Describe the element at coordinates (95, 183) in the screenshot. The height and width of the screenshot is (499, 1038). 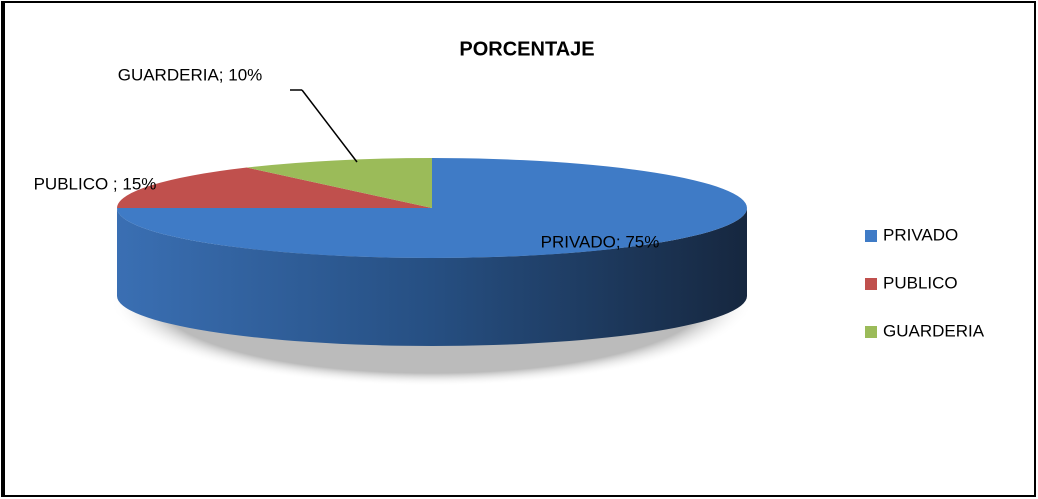
I see `data-label: PUBLICO ; 15%` at that location.